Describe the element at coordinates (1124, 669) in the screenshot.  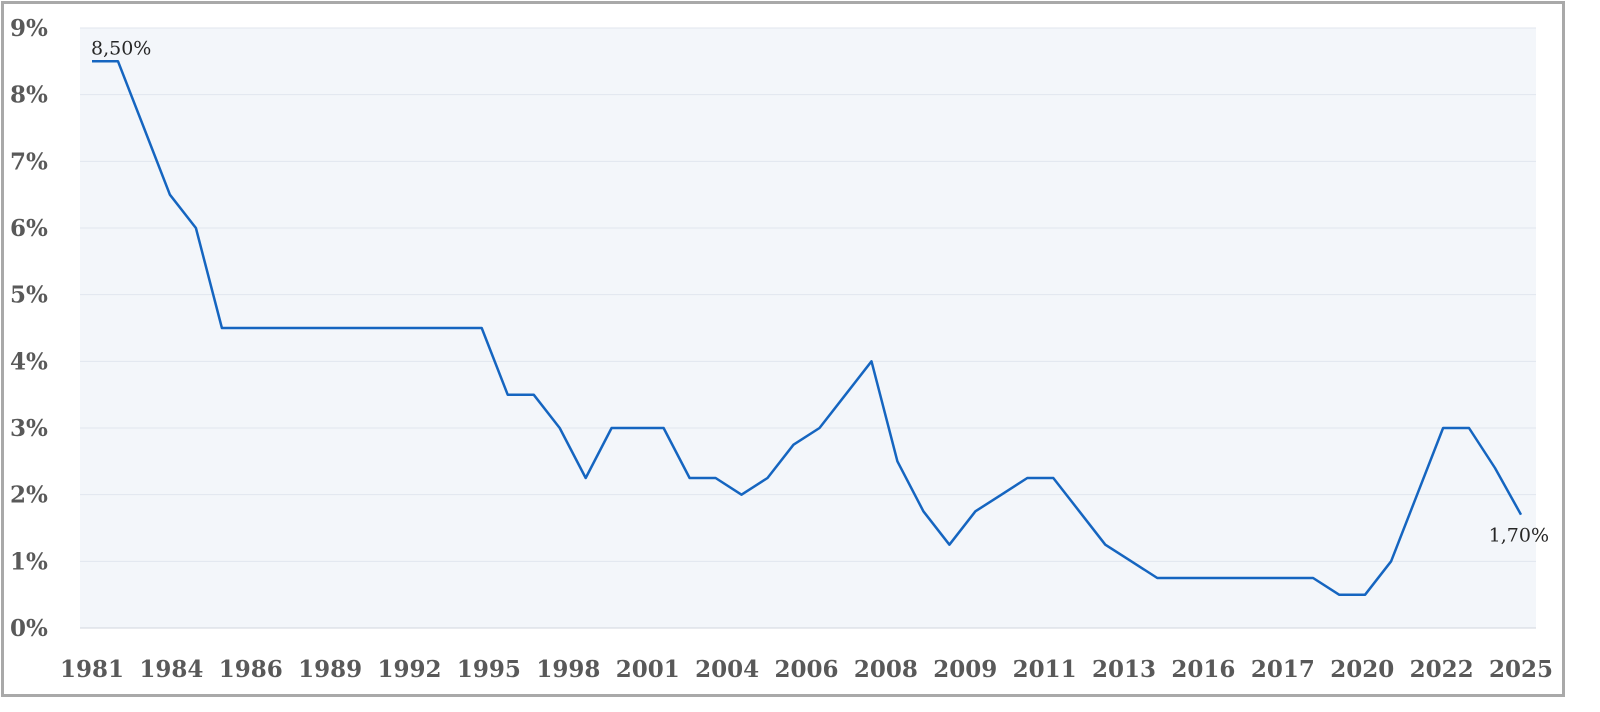
I see `x-tick-label: 2013` at that location.